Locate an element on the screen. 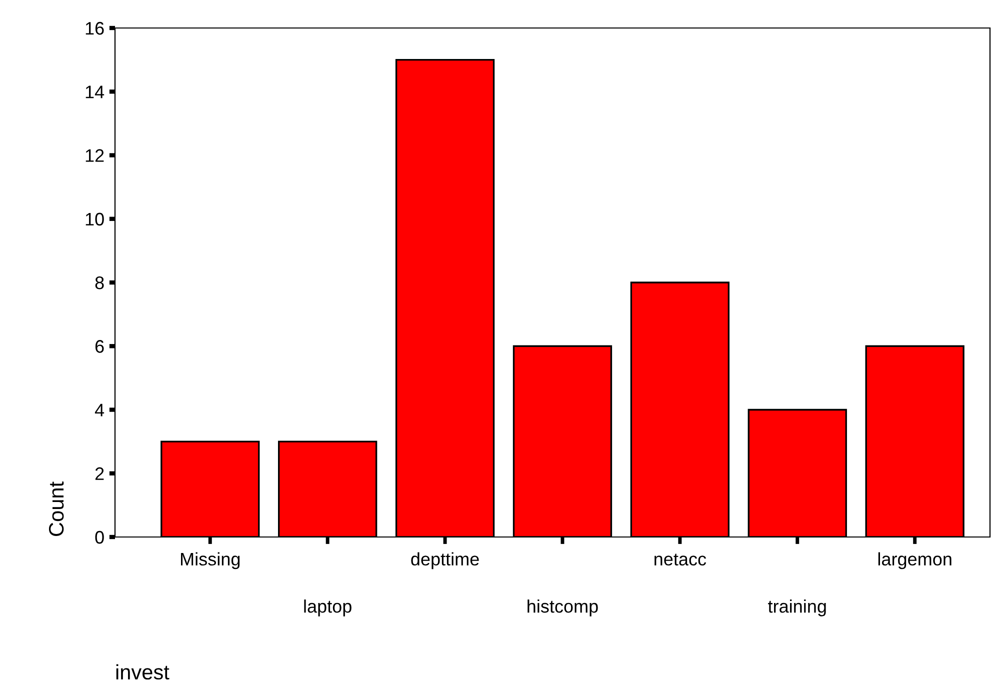  y-tick-label: 6 is located at coordinates (99, 346).